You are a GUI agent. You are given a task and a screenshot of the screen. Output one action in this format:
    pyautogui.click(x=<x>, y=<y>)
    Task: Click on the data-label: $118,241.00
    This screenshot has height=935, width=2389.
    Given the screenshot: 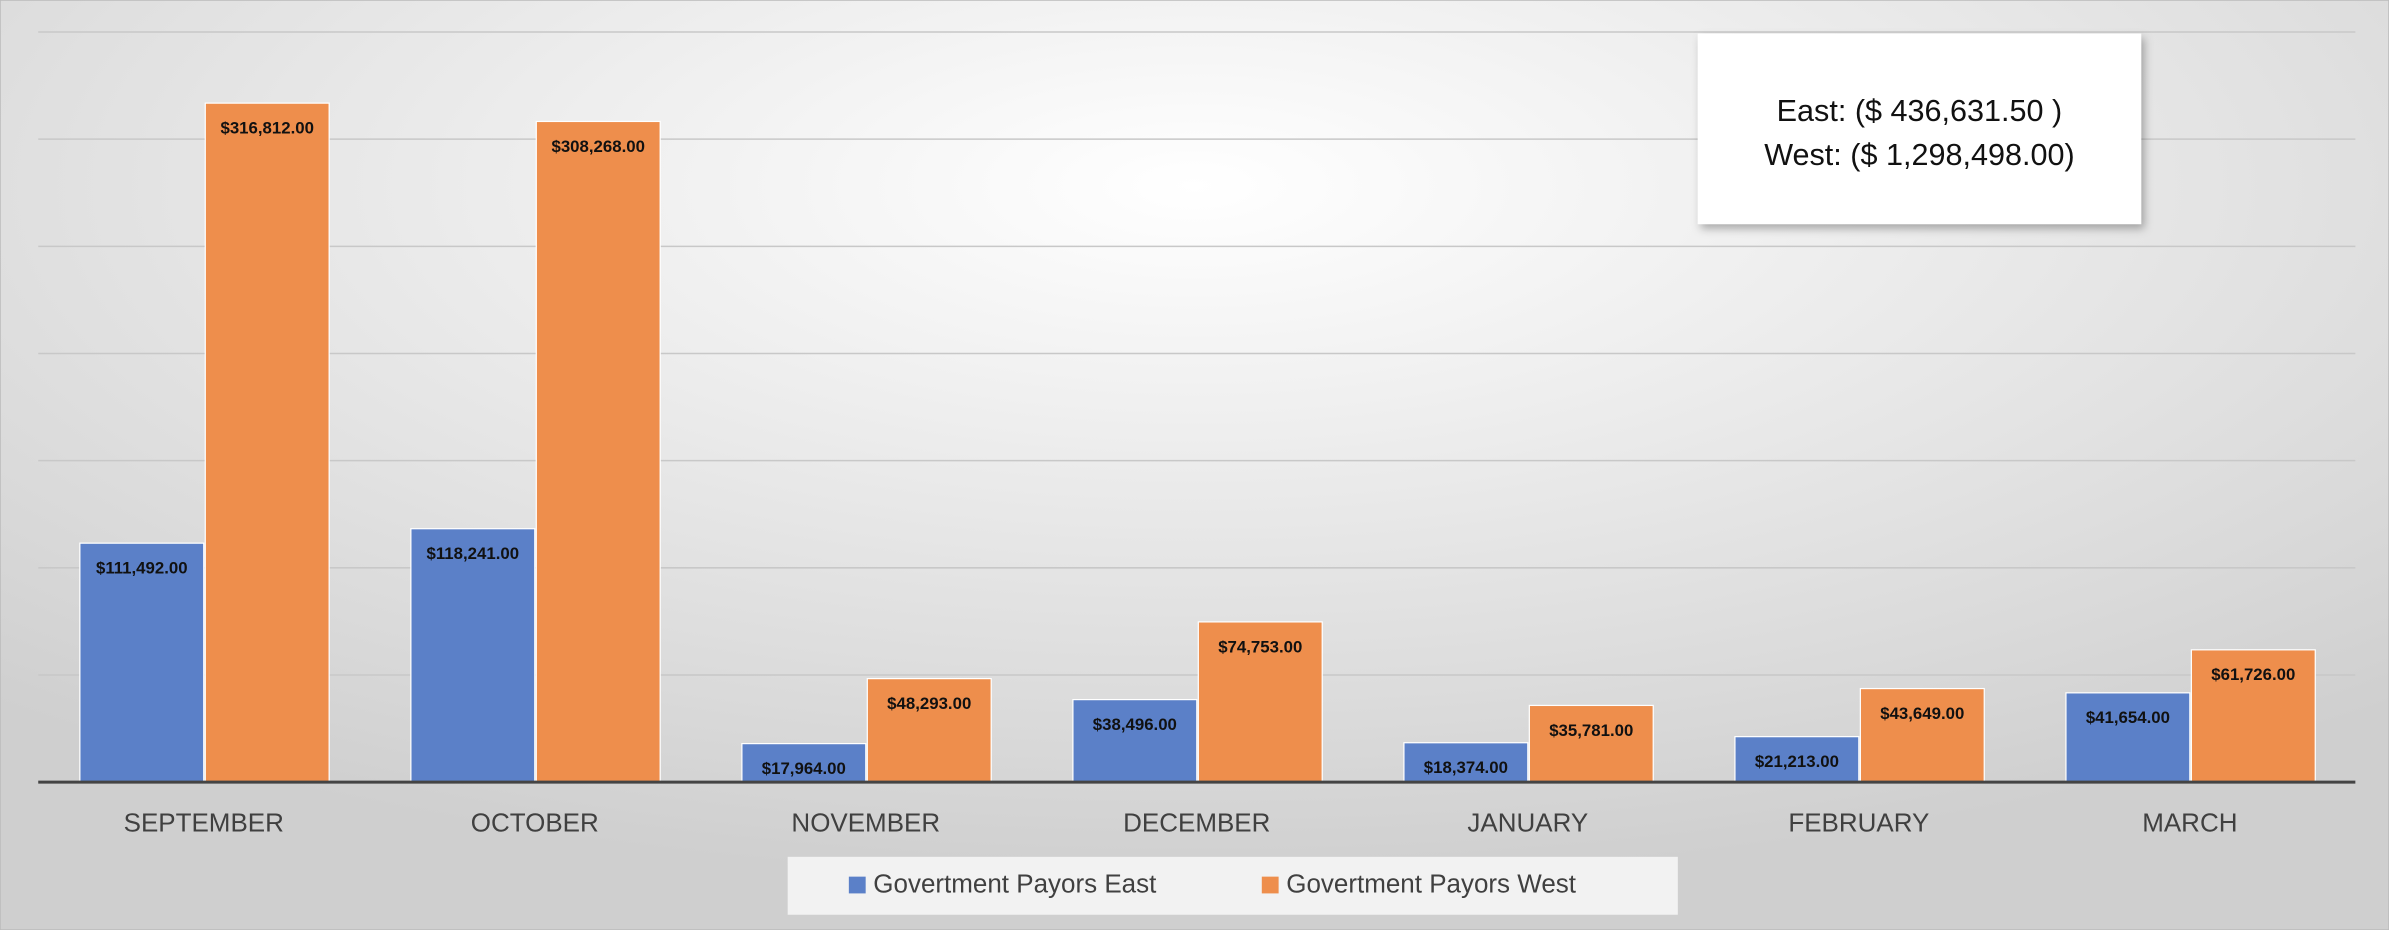 What is the action you would take?
    pyautogui.click(x=473, y=553)
    